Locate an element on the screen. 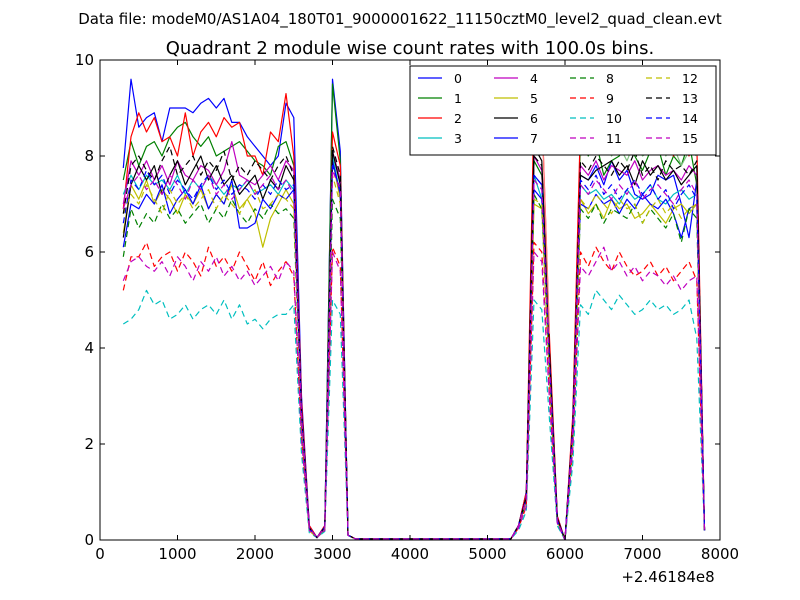 This screenshot has width=800, height=600. x-offset-label: +2.46184e8 is located at coordinates (667, 577).